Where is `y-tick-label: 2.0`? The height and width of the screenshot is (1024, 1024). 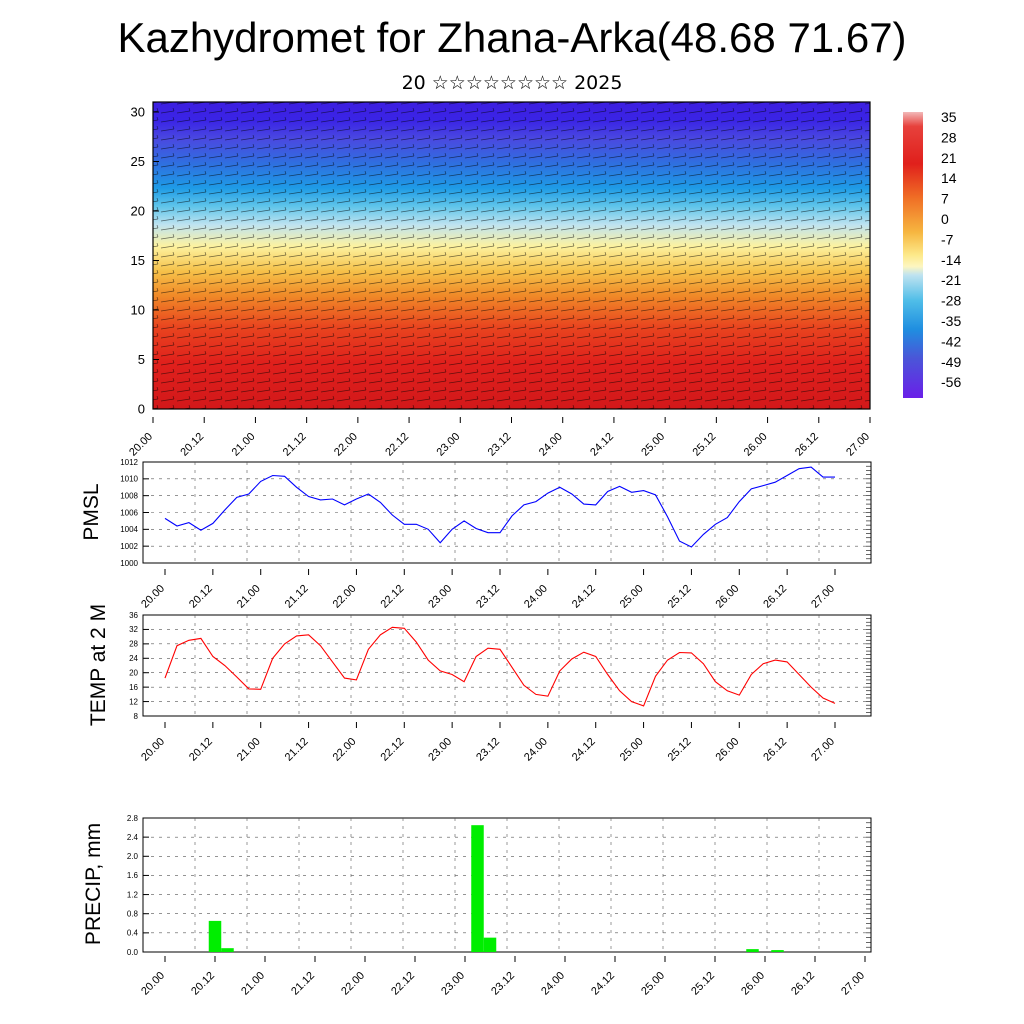 y-tick-label: 2.0 is located at coordinates (133, 856).